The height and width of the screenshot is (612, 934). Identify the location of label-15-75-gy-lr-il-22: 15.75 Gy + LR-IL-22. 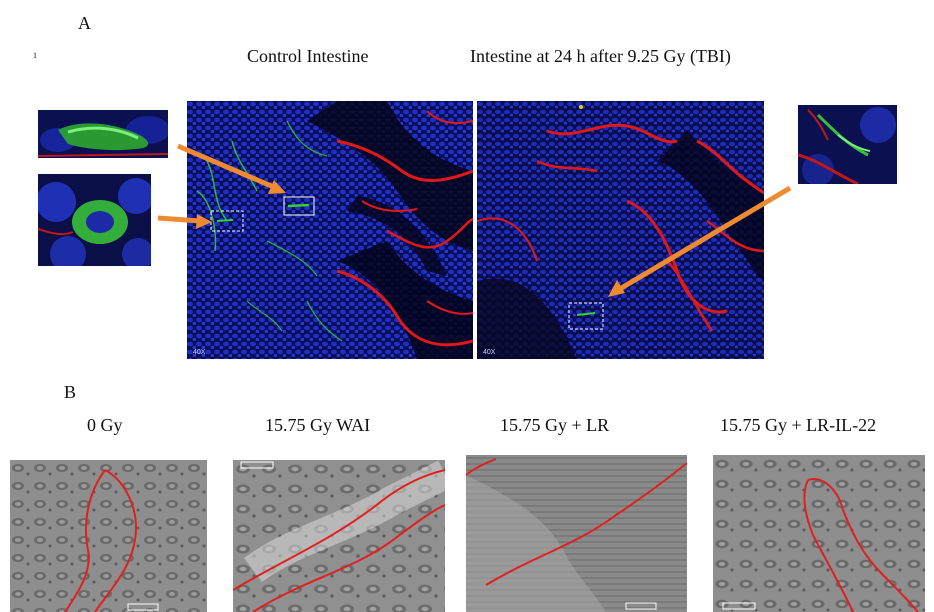
(798, 425).